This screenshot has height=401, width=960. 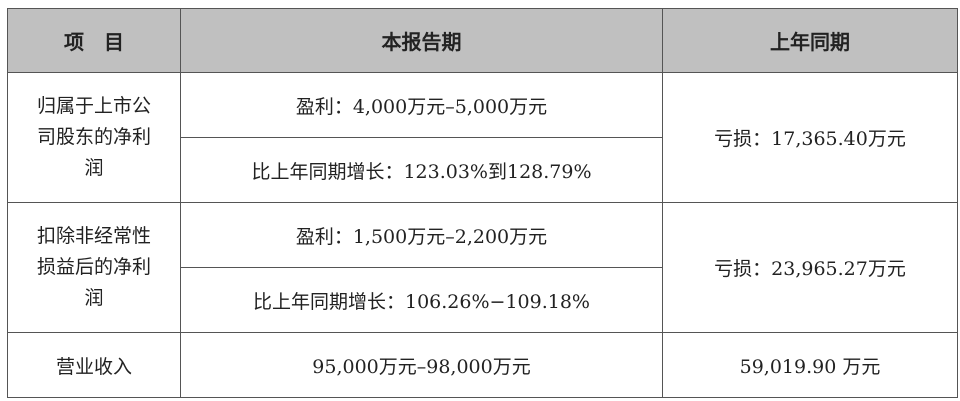 I want to click on current-growth: 比上年同期增长：106.26%−109.18%, so click(x=421, y=300).